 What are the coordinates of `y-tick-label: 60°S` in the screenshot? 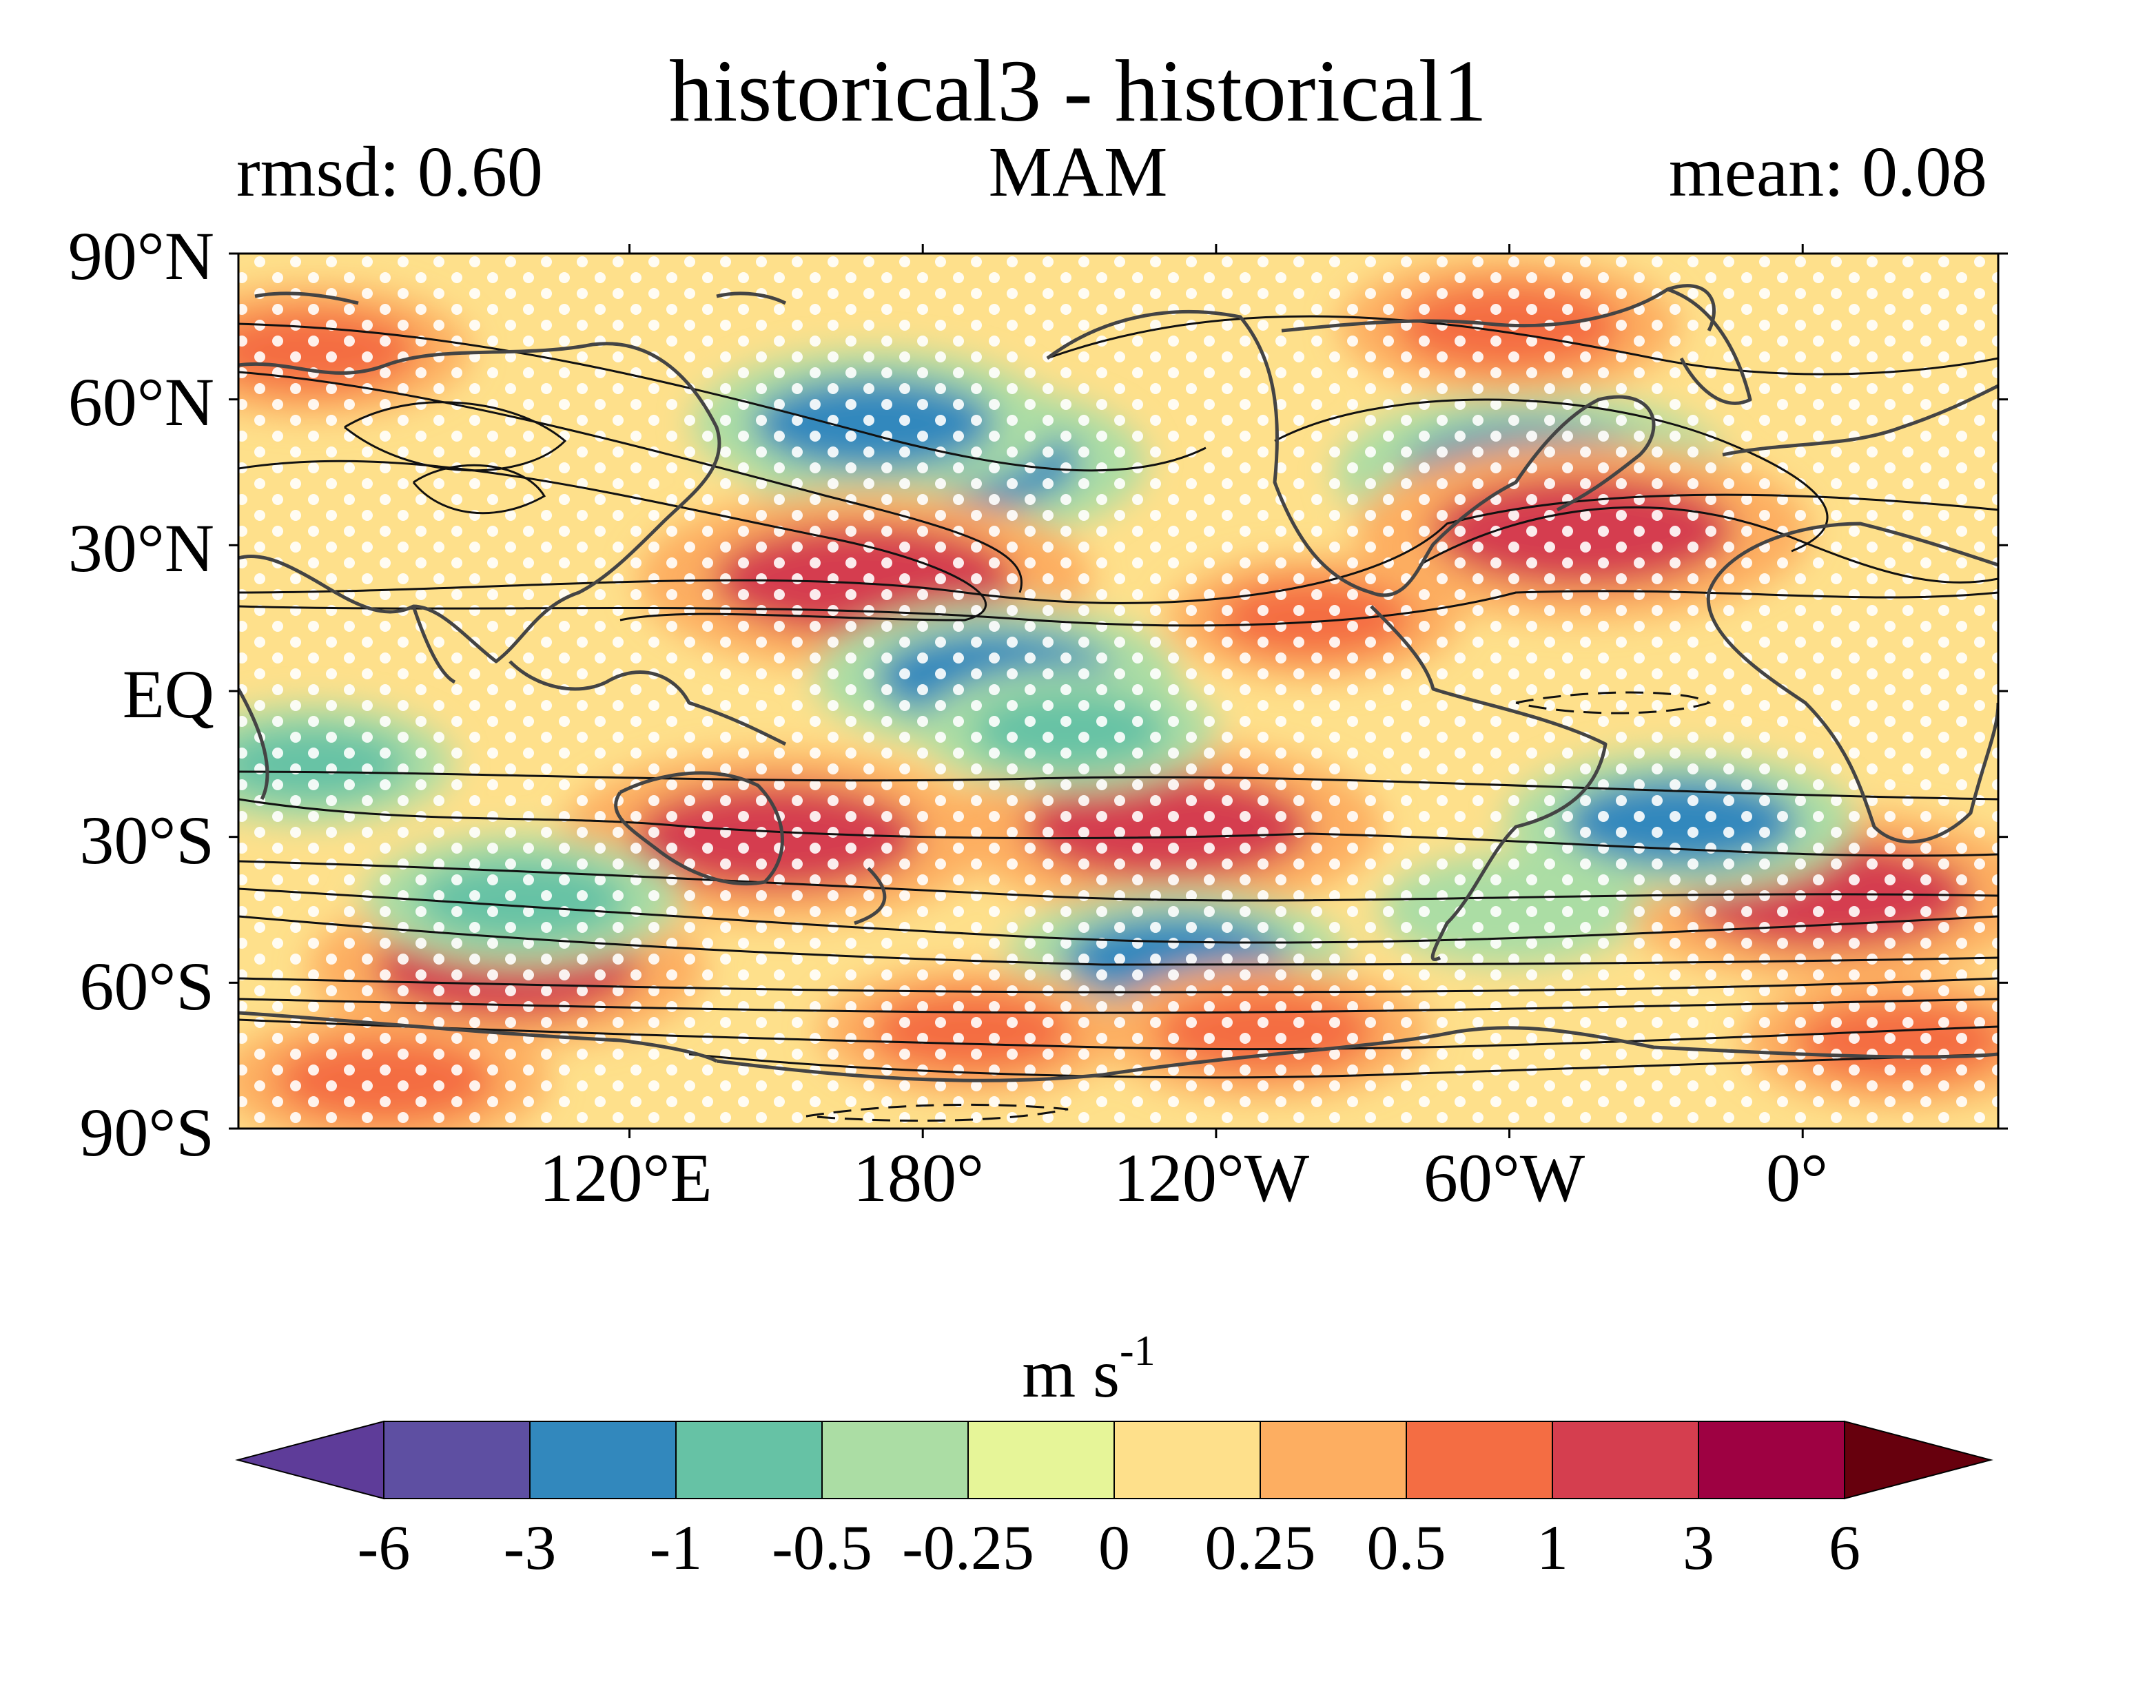 It's located at (146, 987).